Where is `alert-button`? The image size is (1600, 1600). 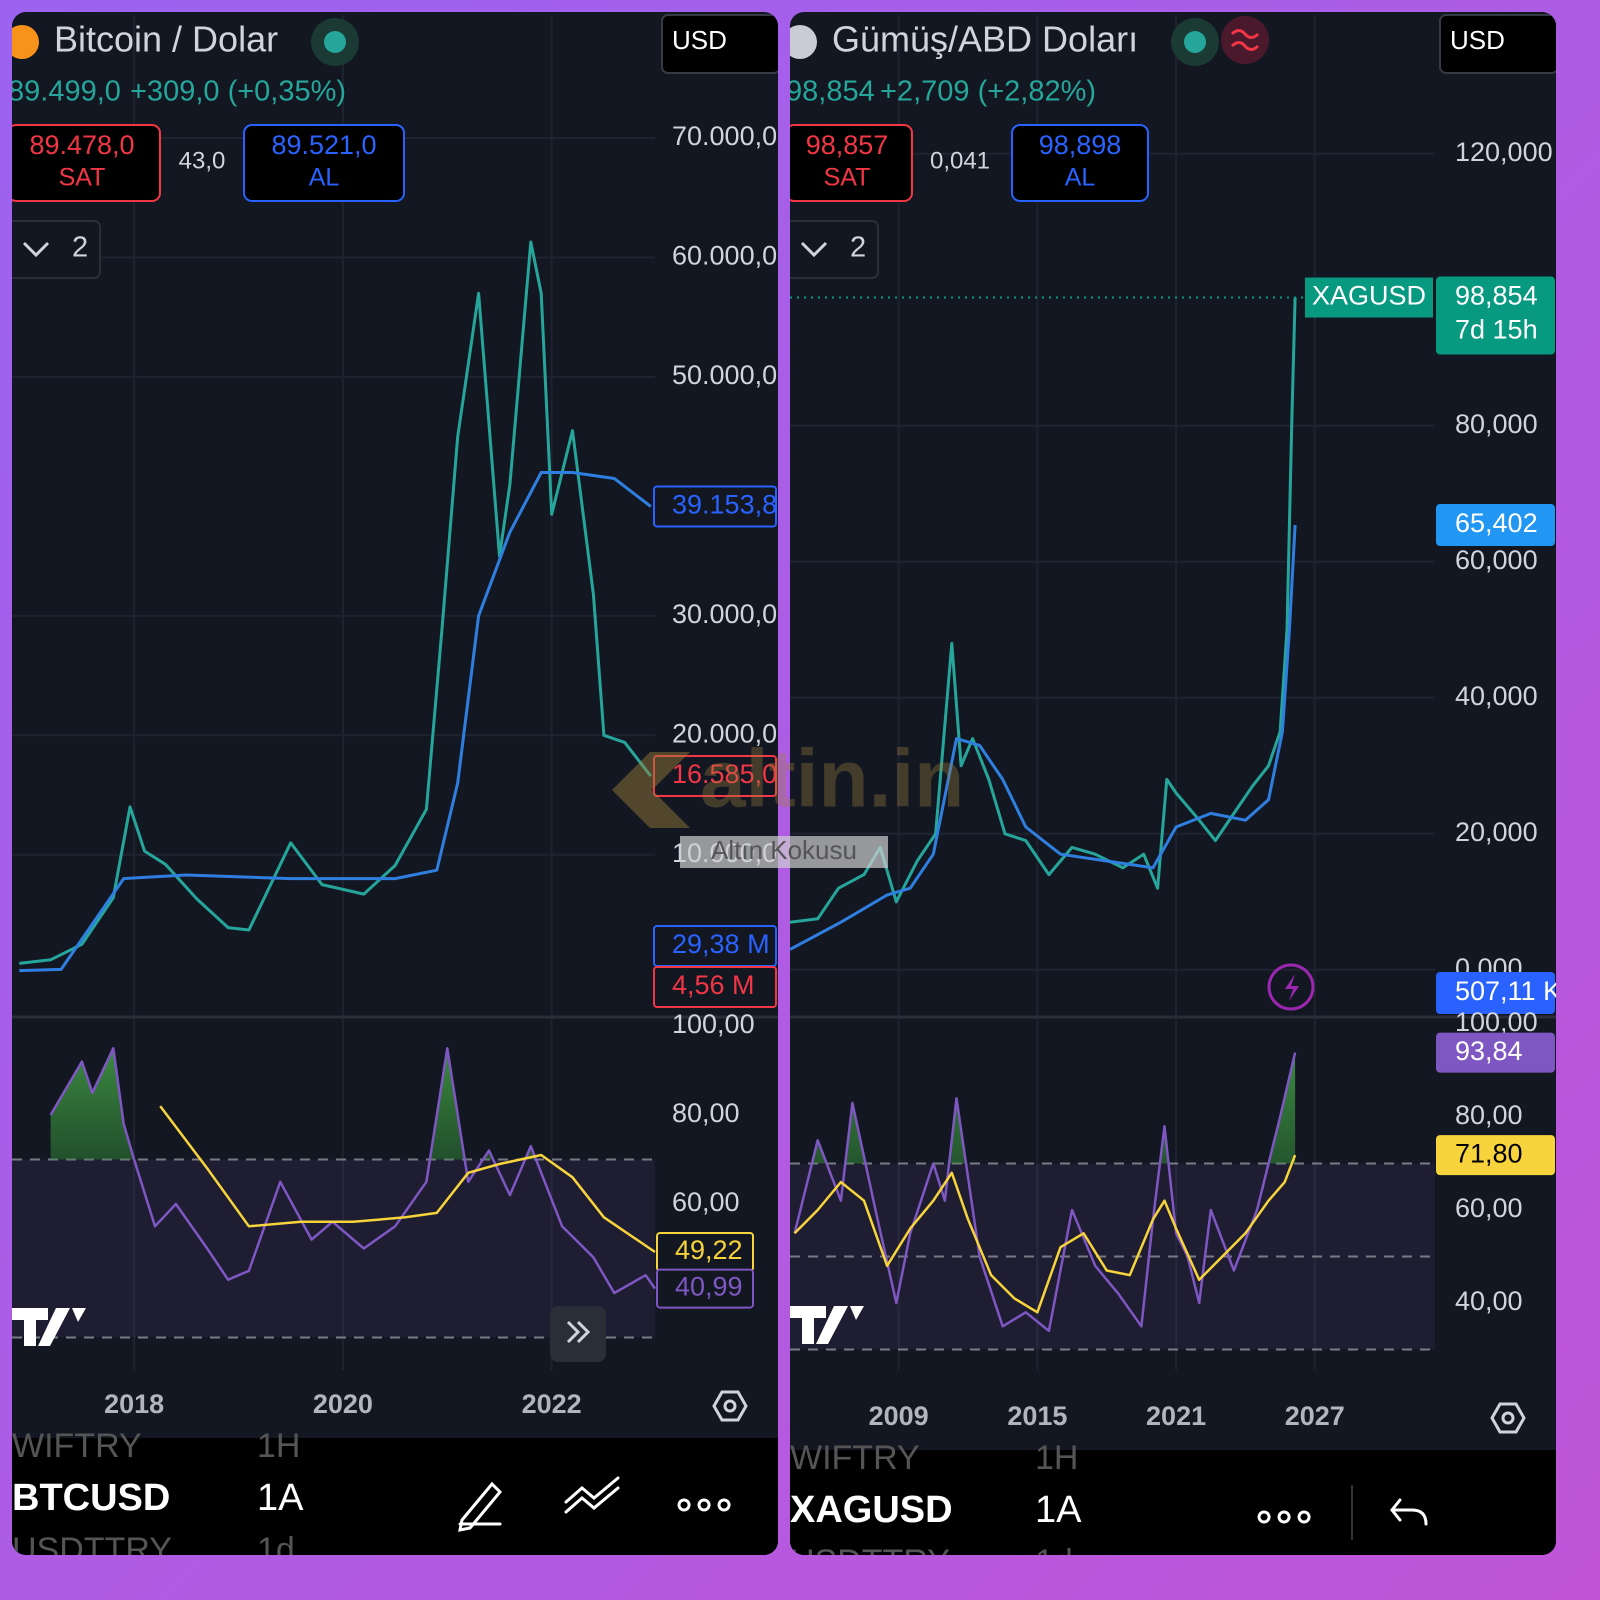 alert-button is located at coordinates (1291, 987).